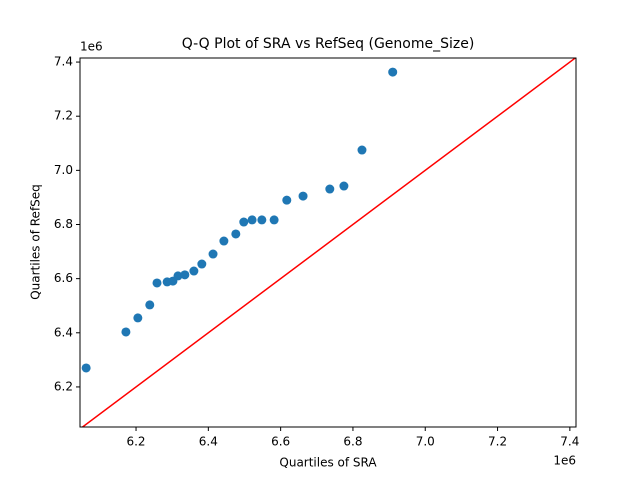 This screenshot has height=480, width=640. What do you see at coordinates (564, 461) in the screenshot?
I see `x-offset-label: 1e6` at bounding box center [564, 461].